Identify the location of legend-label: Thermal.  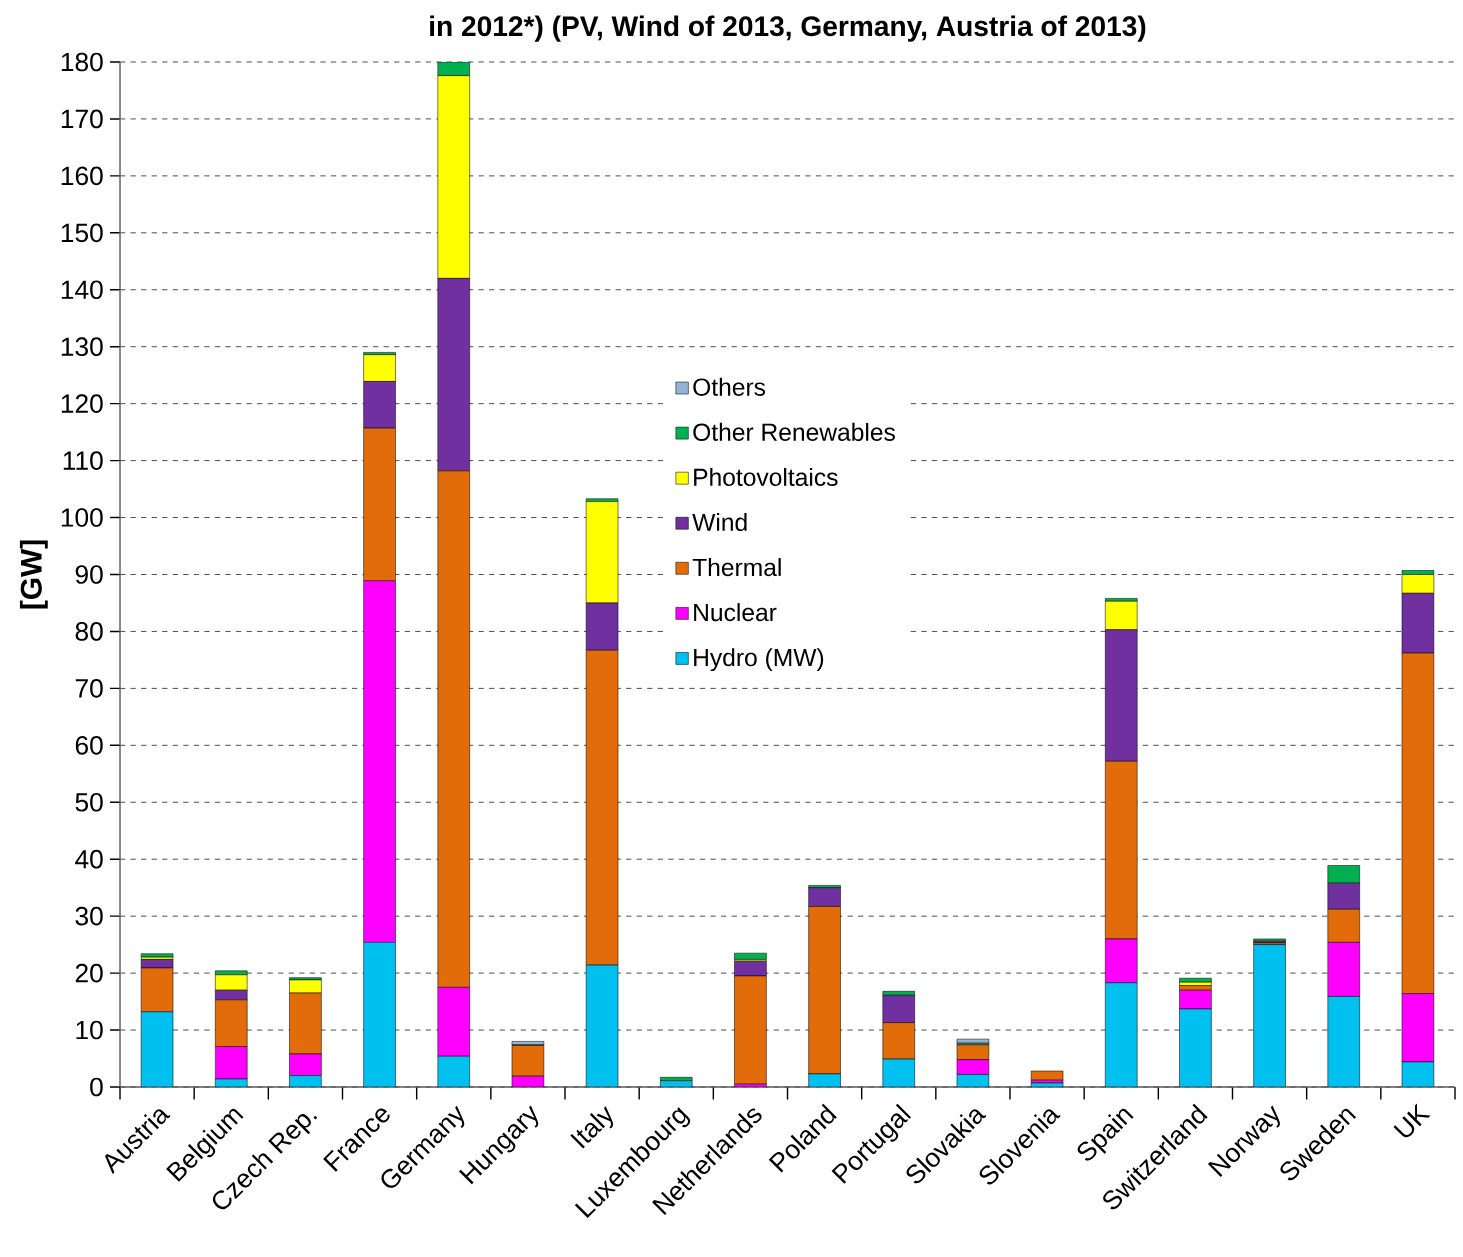
(736, 567).